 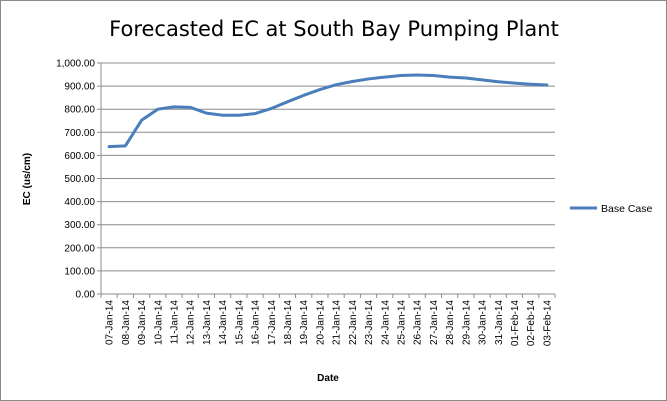 What do you see at coordinates (401, 322) in the screenshot?
I see `x-tick-label: 25-Jan-14` at bounding box center [401, 322].